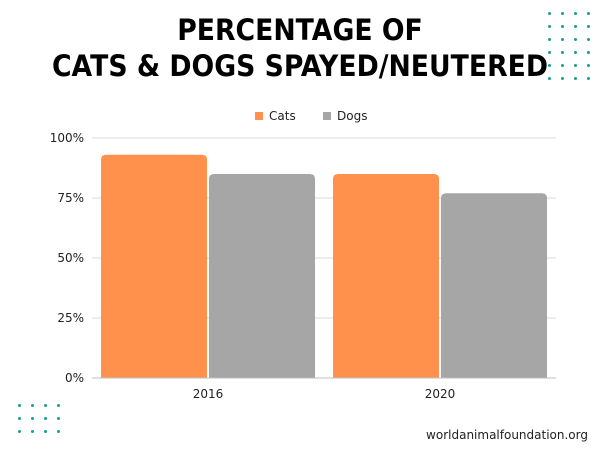  I want to click on dot-grid-top-right, so click(570, 46).